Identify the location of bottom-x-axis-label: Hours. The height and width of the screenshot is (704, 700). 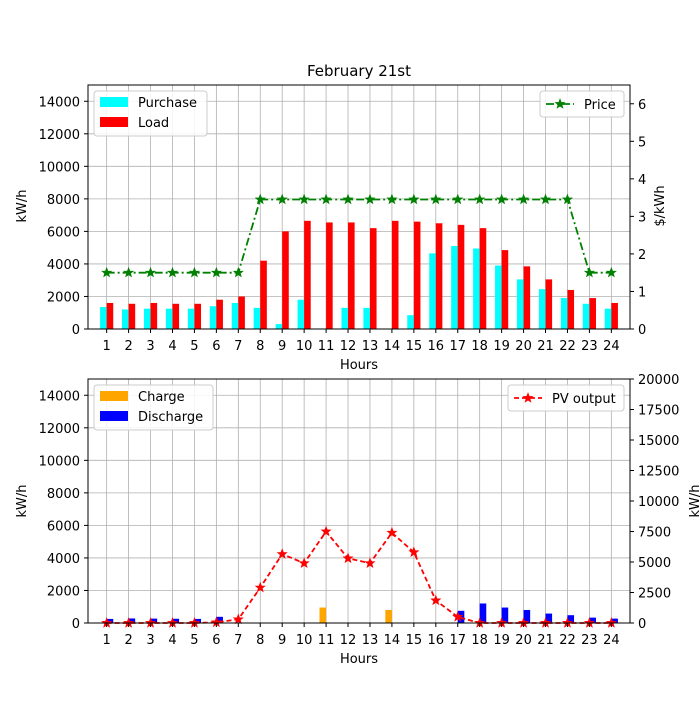
(359, 659).